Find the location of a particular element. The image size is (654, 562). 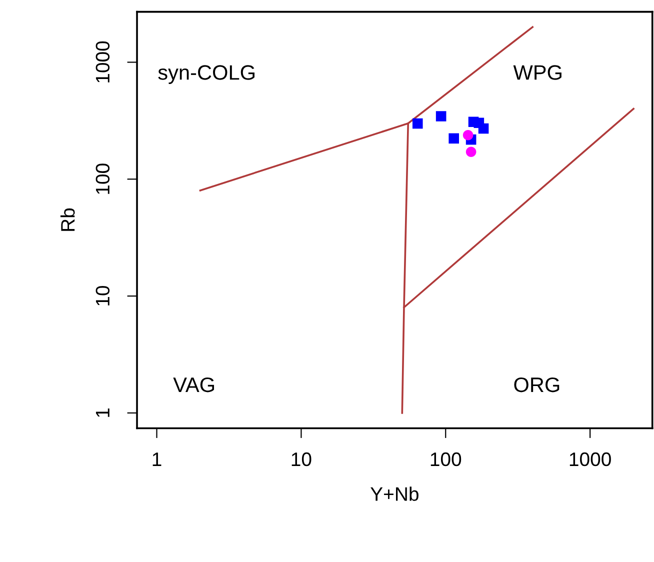

y-tick-label: 10 is located at coordinates (103, 296).